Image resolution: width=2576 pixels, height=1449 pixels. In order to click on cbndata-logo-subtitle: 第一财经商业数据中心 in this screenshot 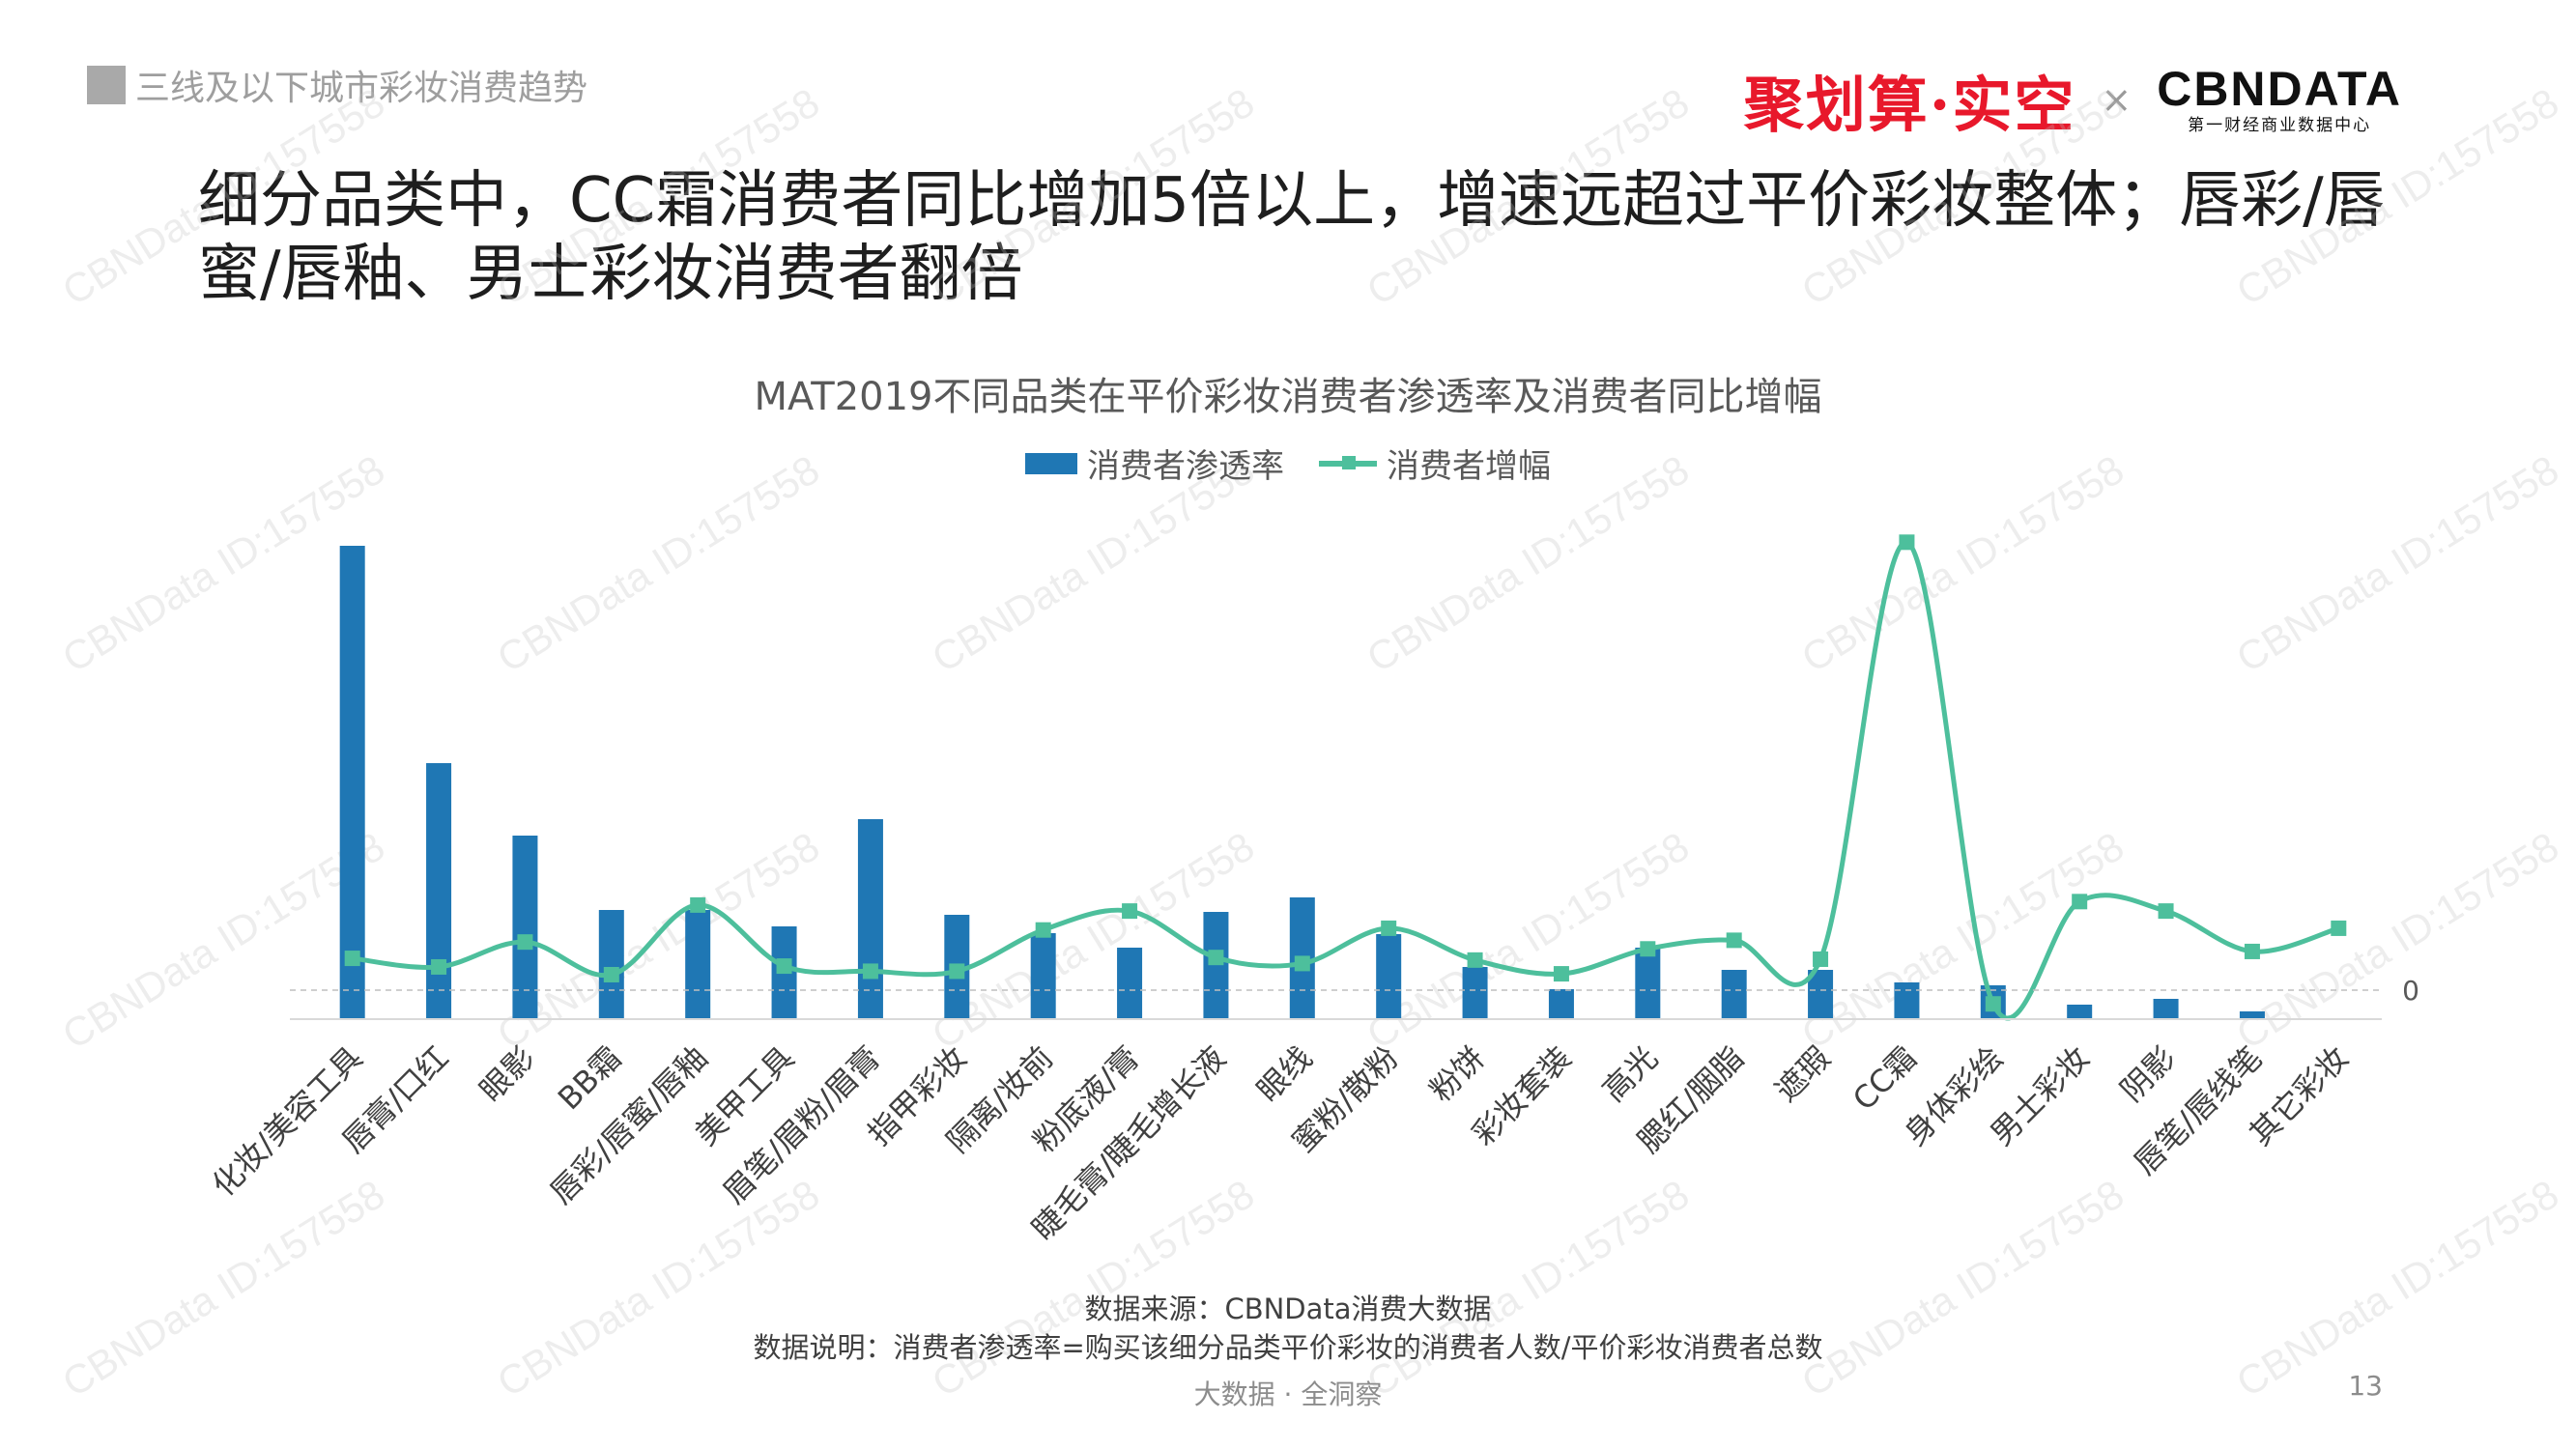, I will do `click(2280, 125)`.